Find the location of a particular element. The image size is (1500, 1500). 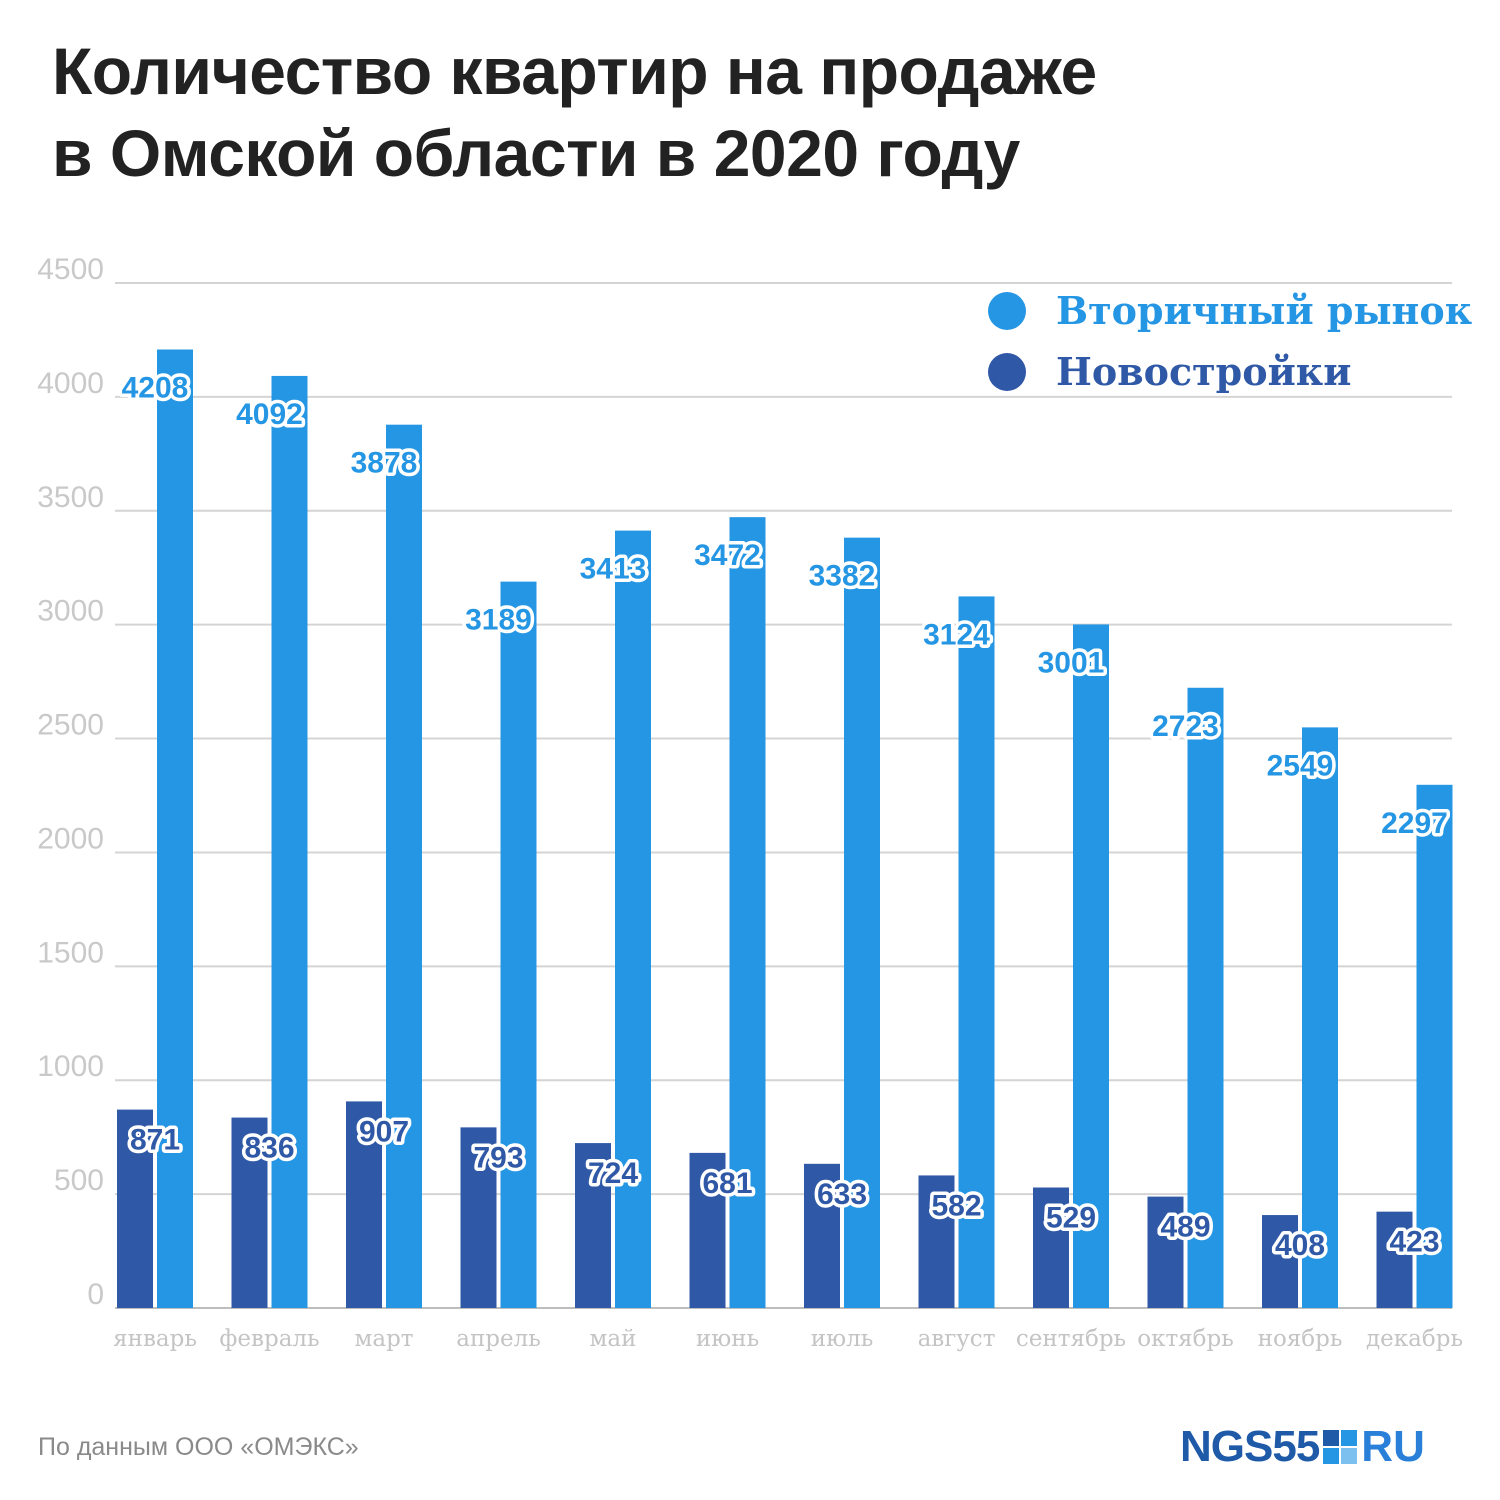

y-tick-label: 4500 is located at coordinates (70, 269).